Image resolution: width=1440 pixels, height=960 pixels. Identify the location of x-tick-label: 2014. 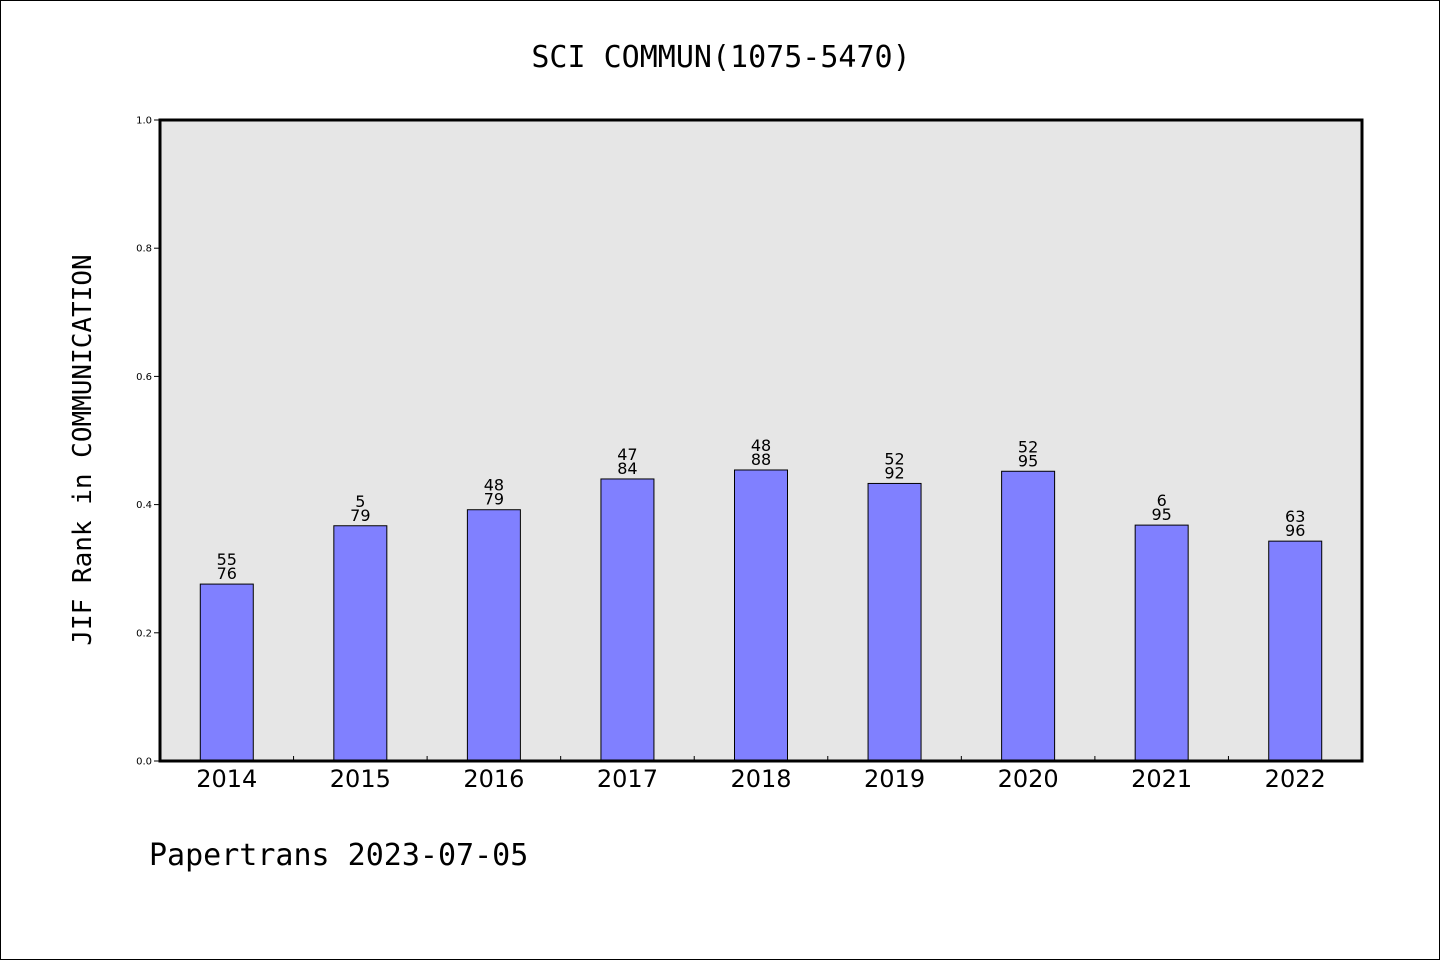
(226, 779).